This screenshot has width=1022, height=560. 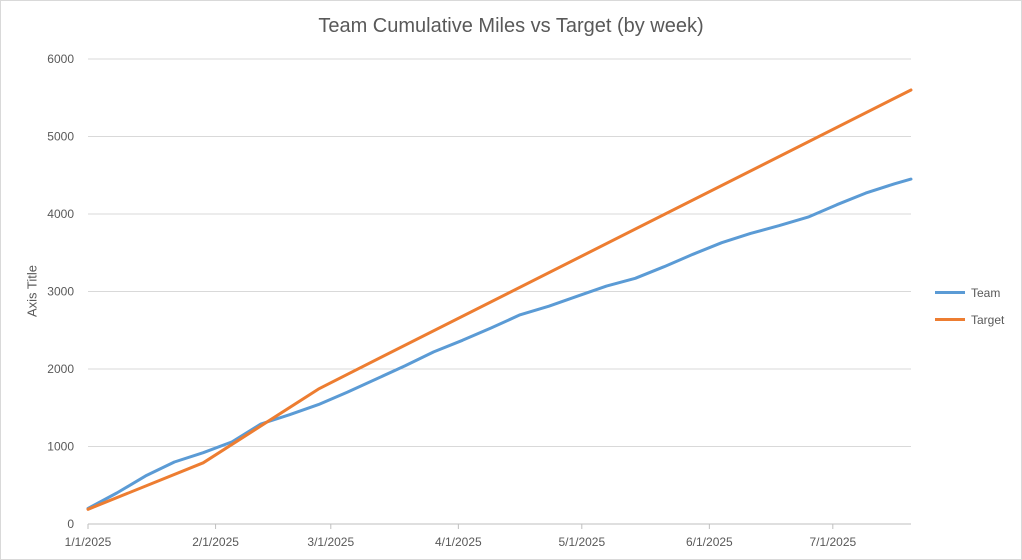 What do you see at coordinates (60, 369) in the screenshot?
I see `y-tick-label: 2000` at bounding box center [60, 369].